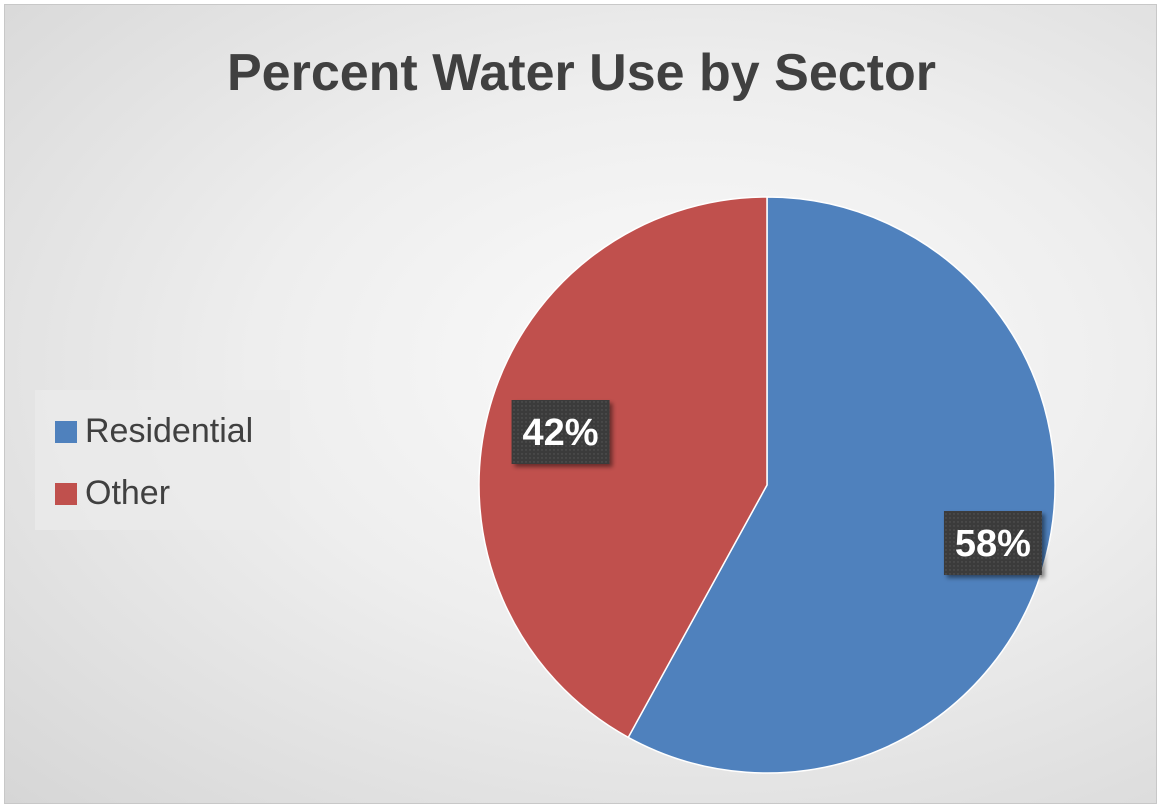  I want to click on legend-item-residential: Residential, so click(154, 431).